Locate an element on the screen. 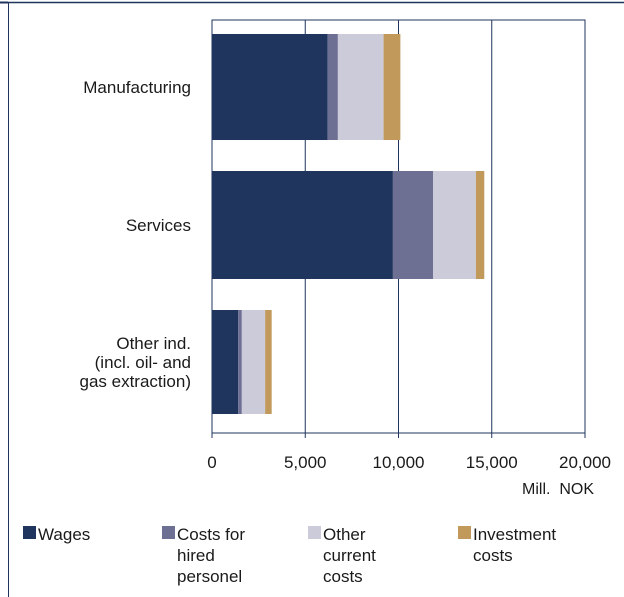 Image resolution: width=624 pixels, height=597 pixels. legend-label: Wages is located at coordinates (64, 534).